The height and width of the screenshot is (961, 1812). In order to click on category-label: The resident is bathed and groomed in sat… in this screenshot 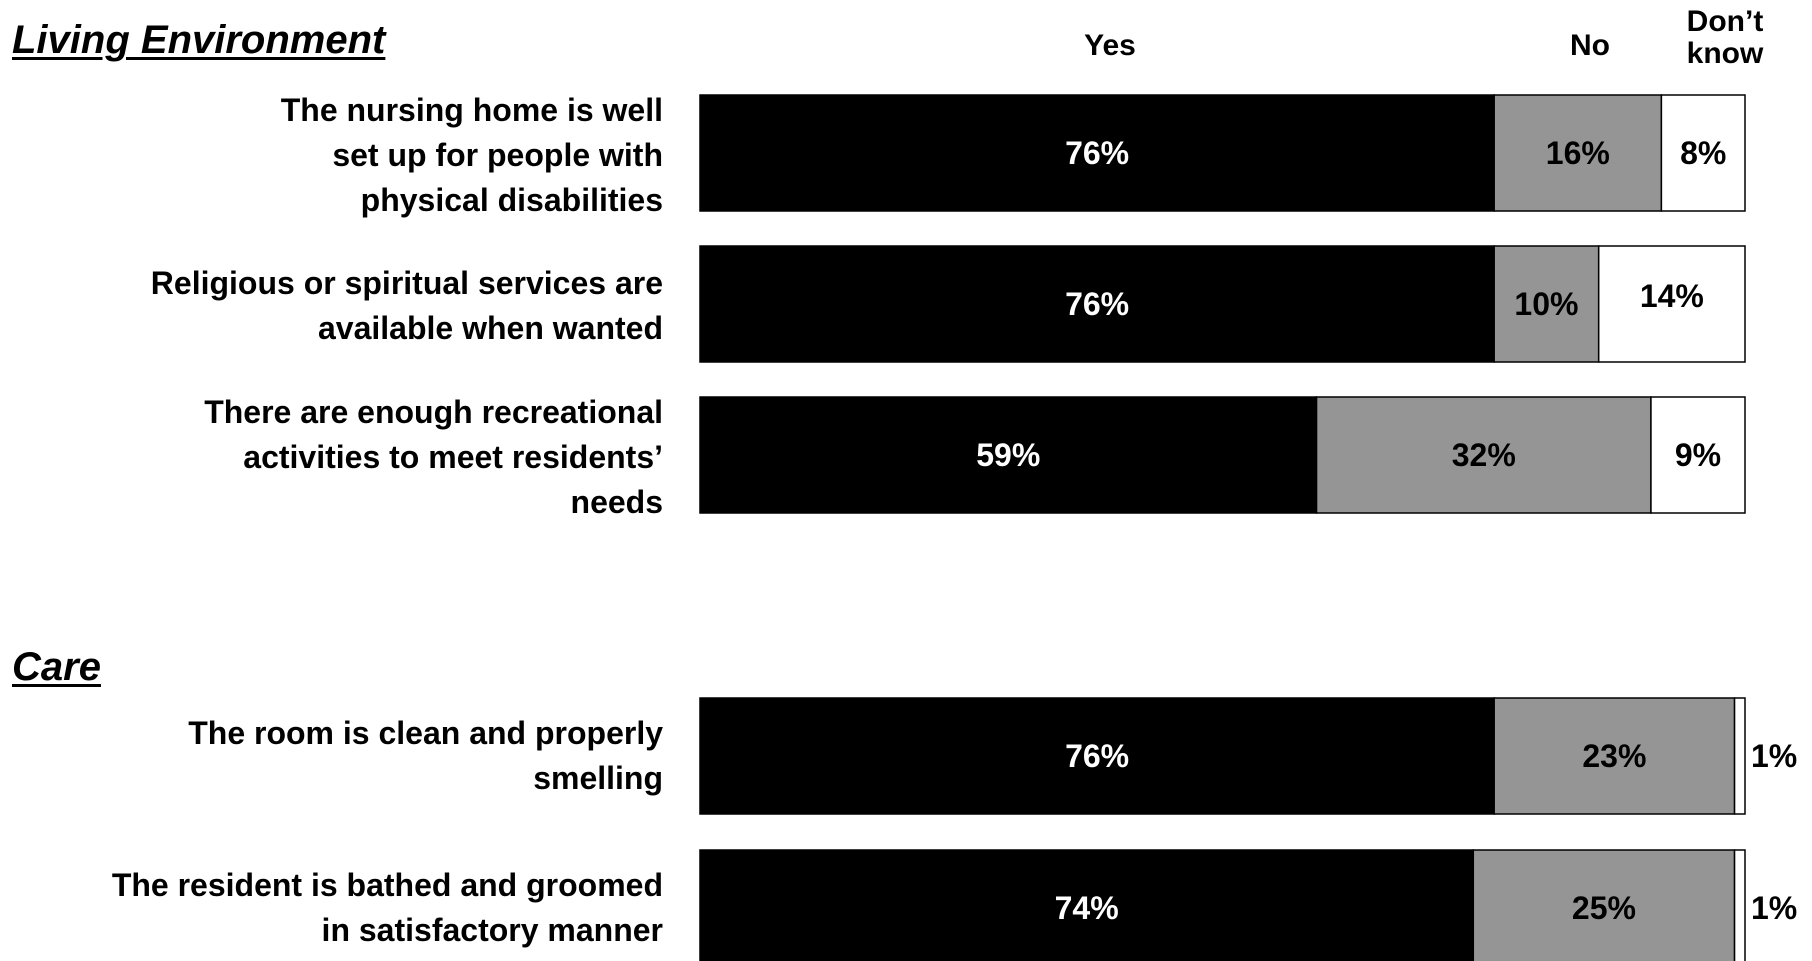, I will do `click(331, 908)`.